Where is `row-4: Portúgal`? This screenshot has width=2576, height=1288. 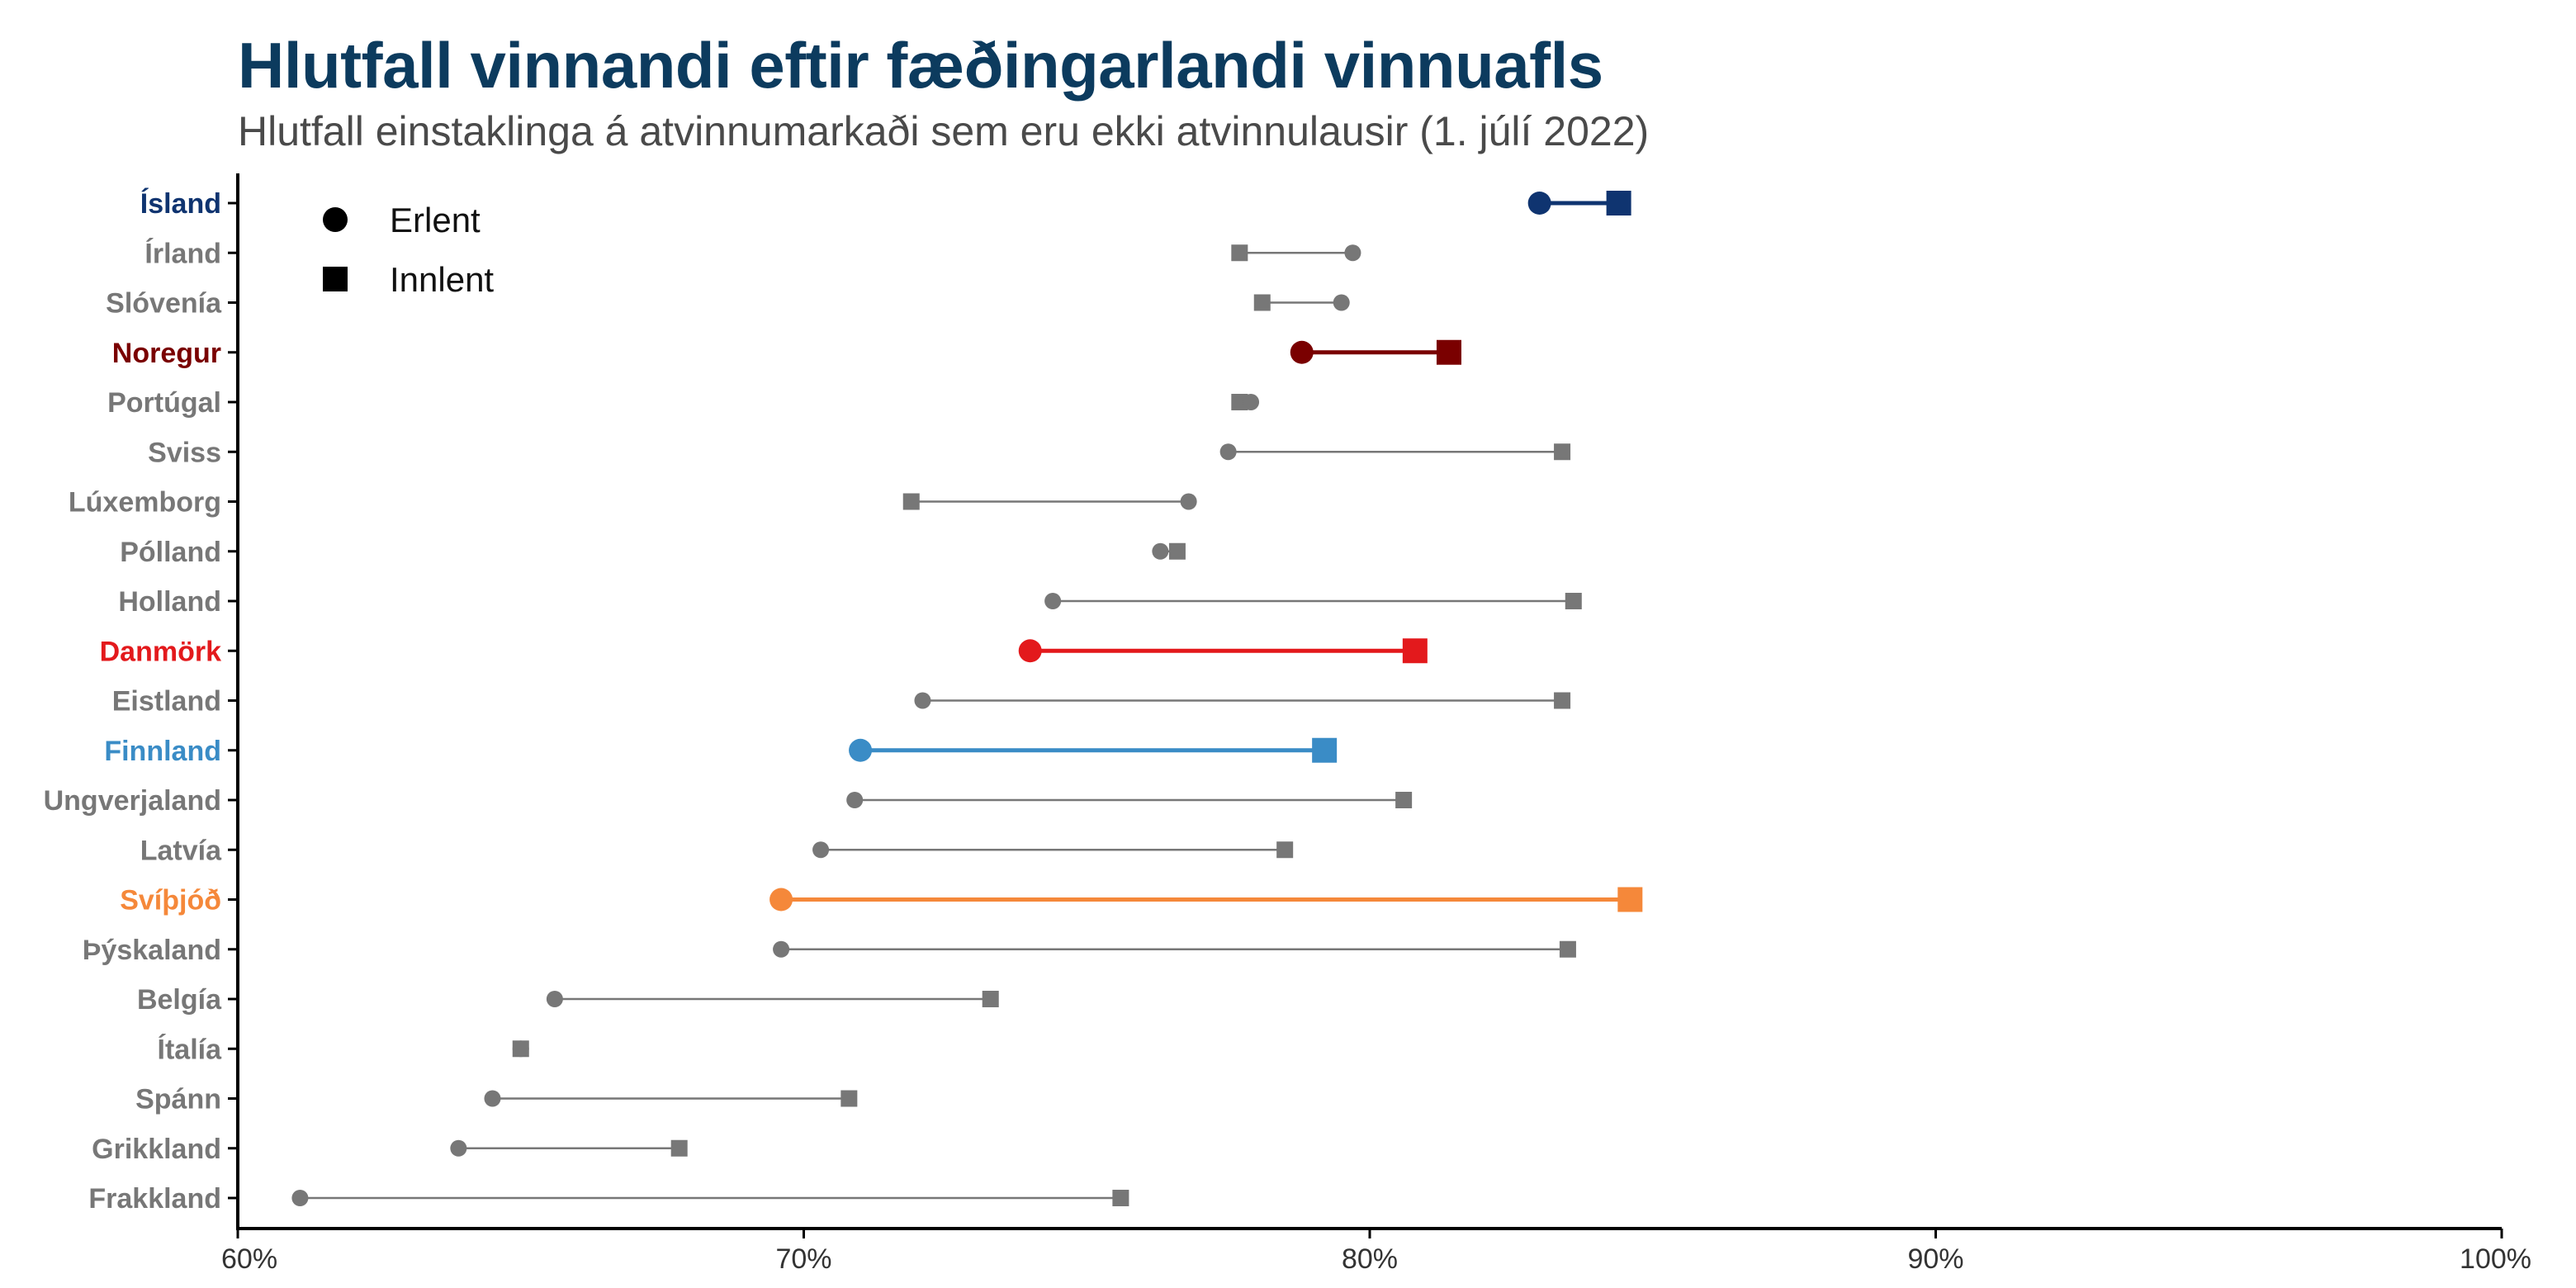
row-4: Portúgal is located at coordinates (683, 403).